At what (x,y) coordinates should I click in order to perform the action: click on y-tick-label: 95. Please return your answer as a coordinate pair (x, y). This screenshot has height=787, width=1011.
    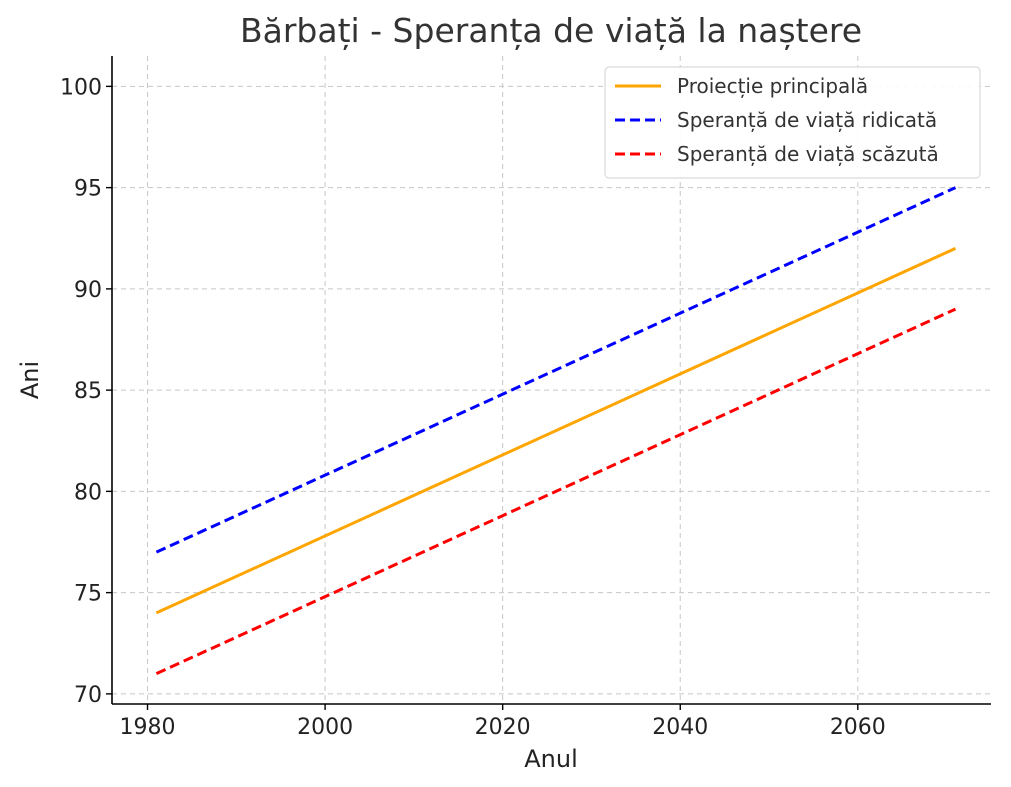
    Looking at the image, I should click on (88, 189).